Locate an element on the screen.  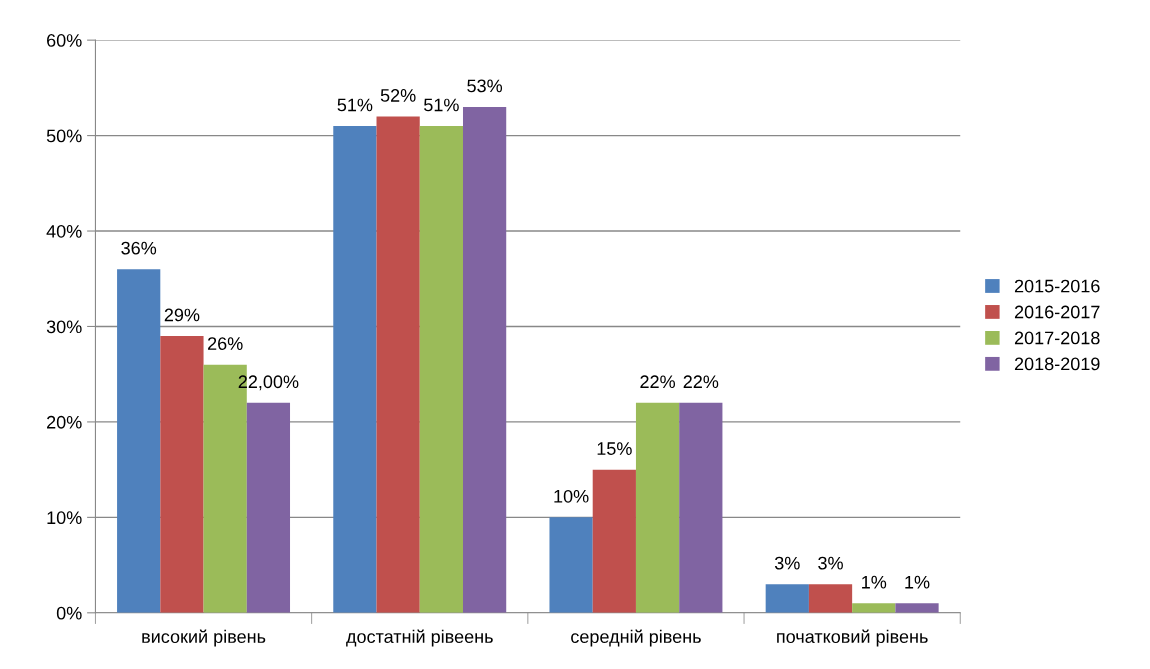
x-tick-label: середній рівень is located at coordinates (636, 638).